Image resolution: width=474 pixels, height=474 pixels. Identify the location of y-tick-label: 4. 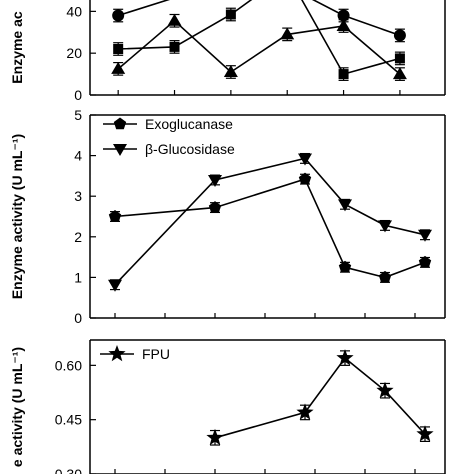
(78, 156).